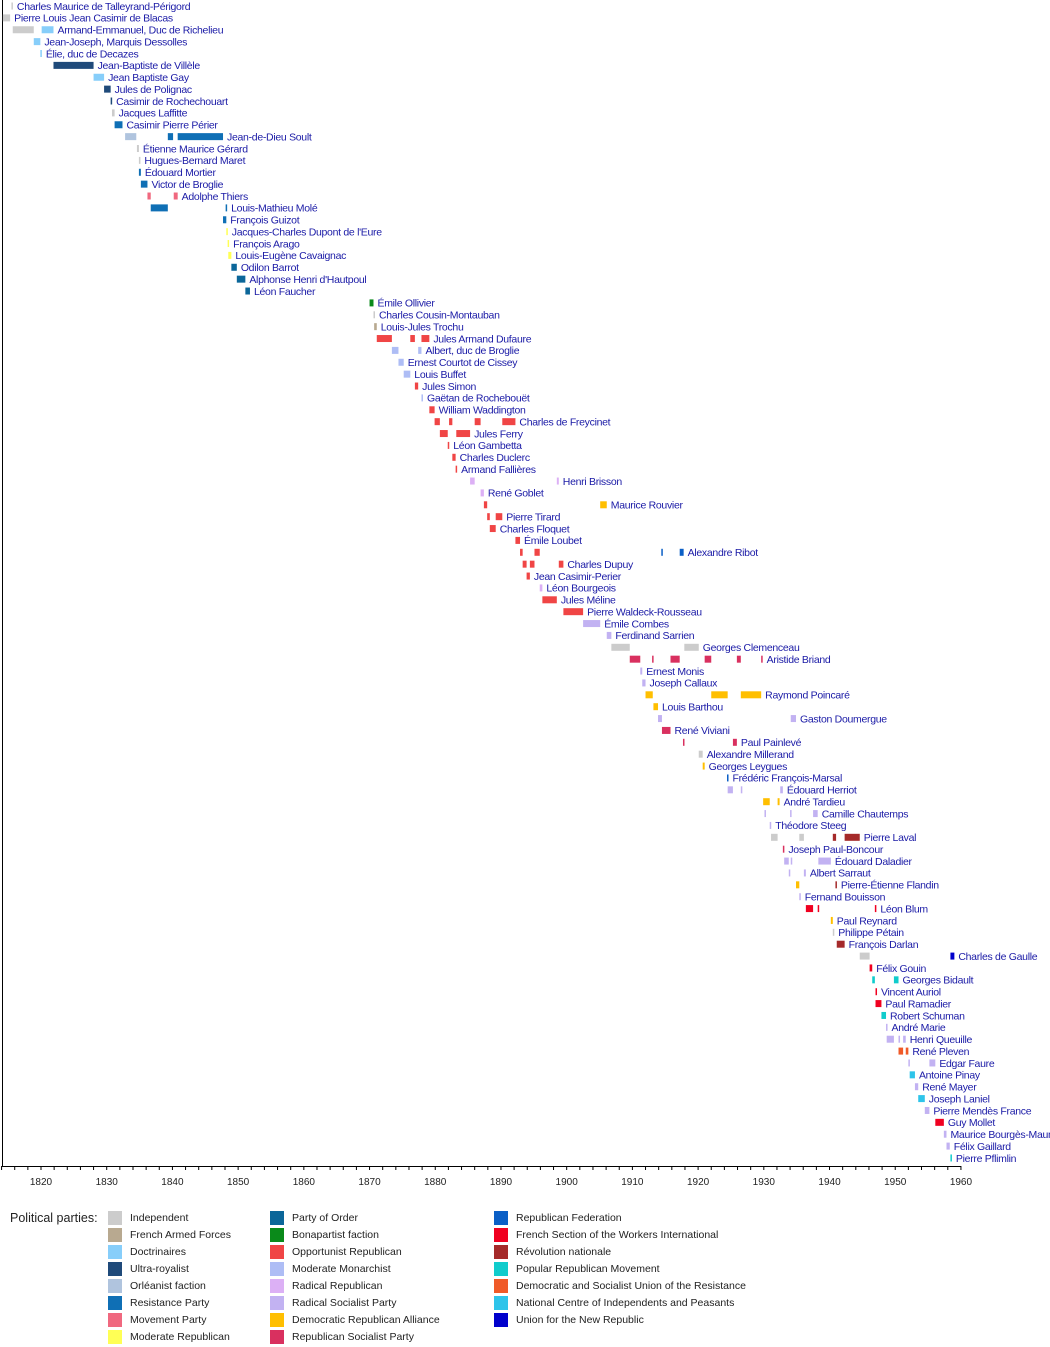 Image resolution: width=1050 pixels, height=1347 pixels. I want to click on x-tick-label: 1820, so click(41, 1182).